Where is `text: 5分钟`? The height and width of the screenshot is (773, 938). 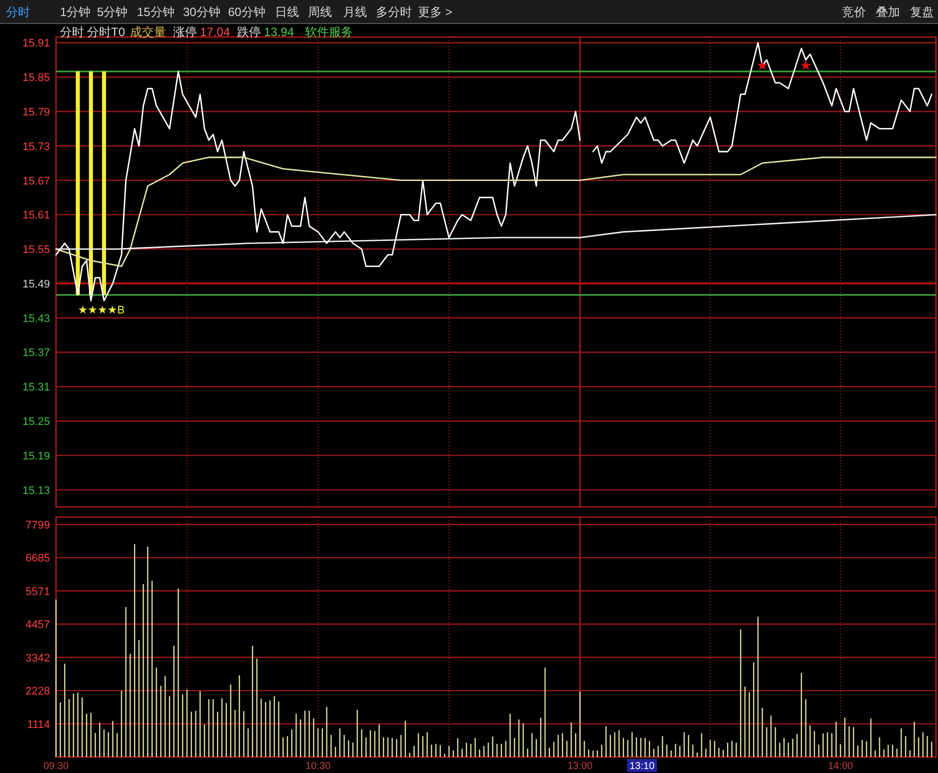
text: 5分钟 is located at coordinates (112, 12).